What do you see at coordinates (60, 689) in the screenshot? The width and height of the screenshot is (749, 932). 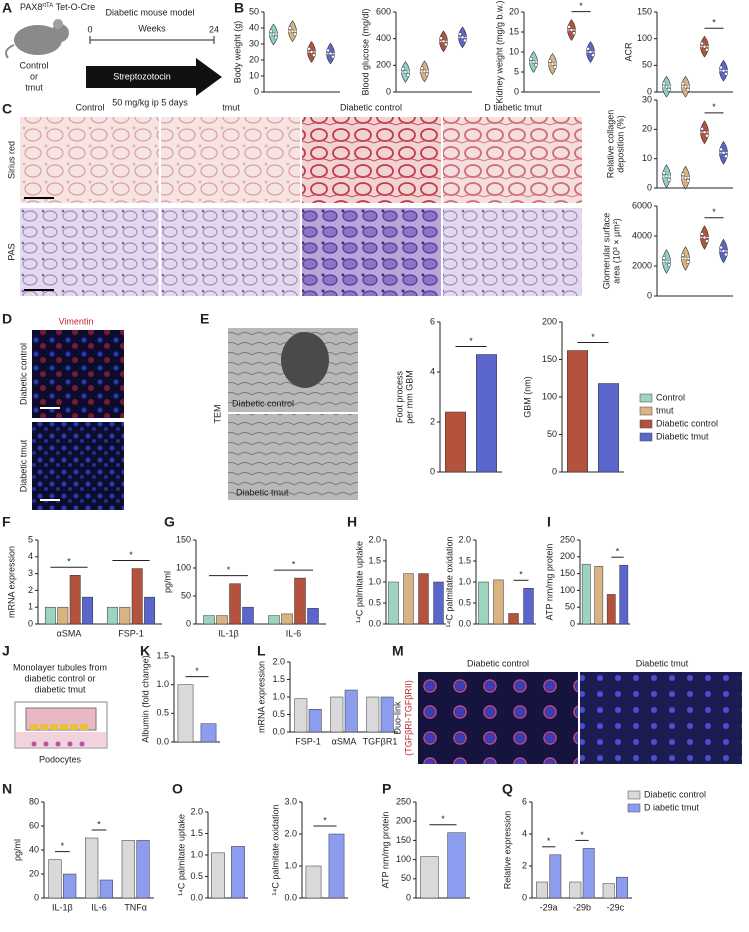 I see `schematic-text: diabetic tmut` at bounding box center [60, 689].